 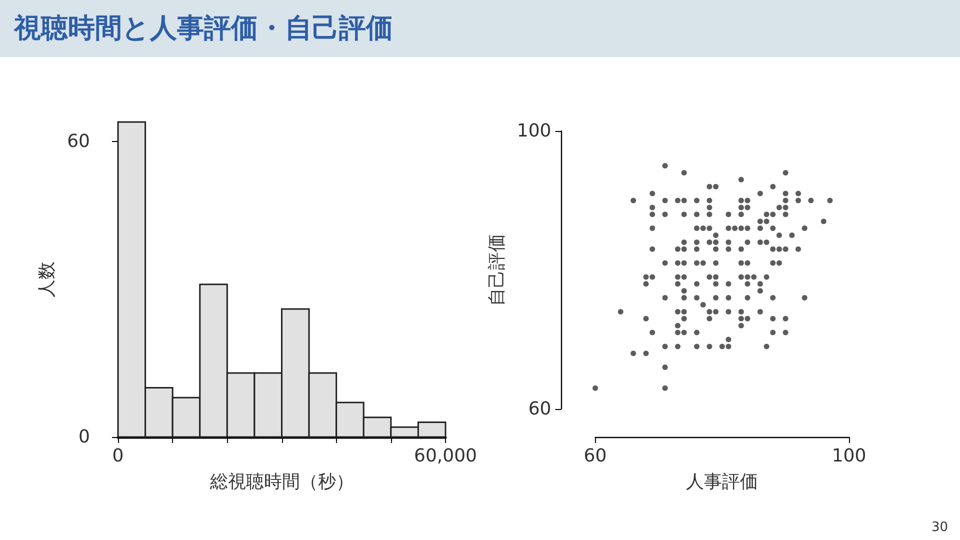 What do you see at coordinates (281, 482) in the screenshot?
I see `x-axis-title: 総視聴時間（秒）` at bounding box center [281, 482].